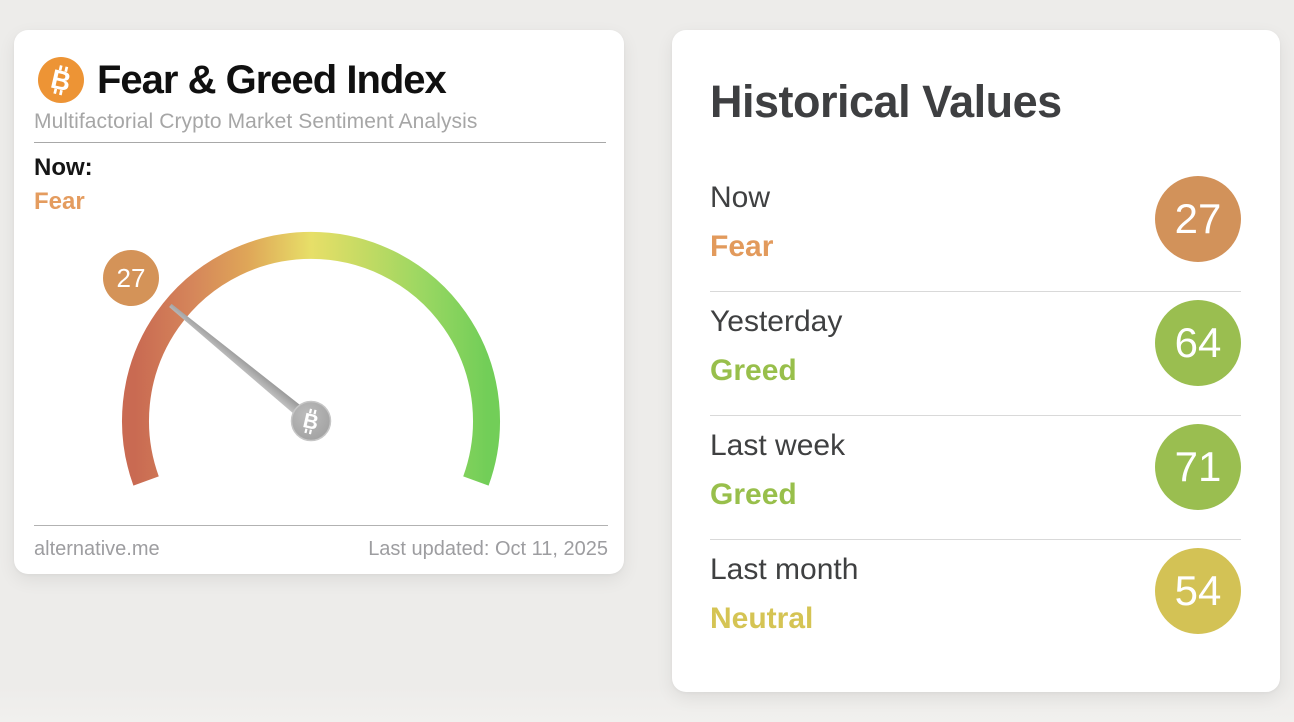  I want to click on row-value-circle: 64, so click(1198, 343).